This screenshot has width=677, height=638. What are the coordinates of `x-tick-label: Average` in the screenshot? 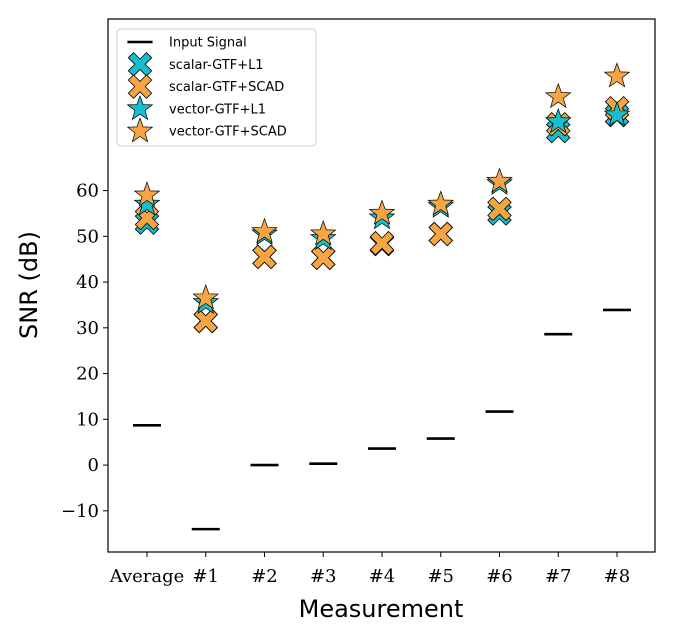 It's located at (147, 576).